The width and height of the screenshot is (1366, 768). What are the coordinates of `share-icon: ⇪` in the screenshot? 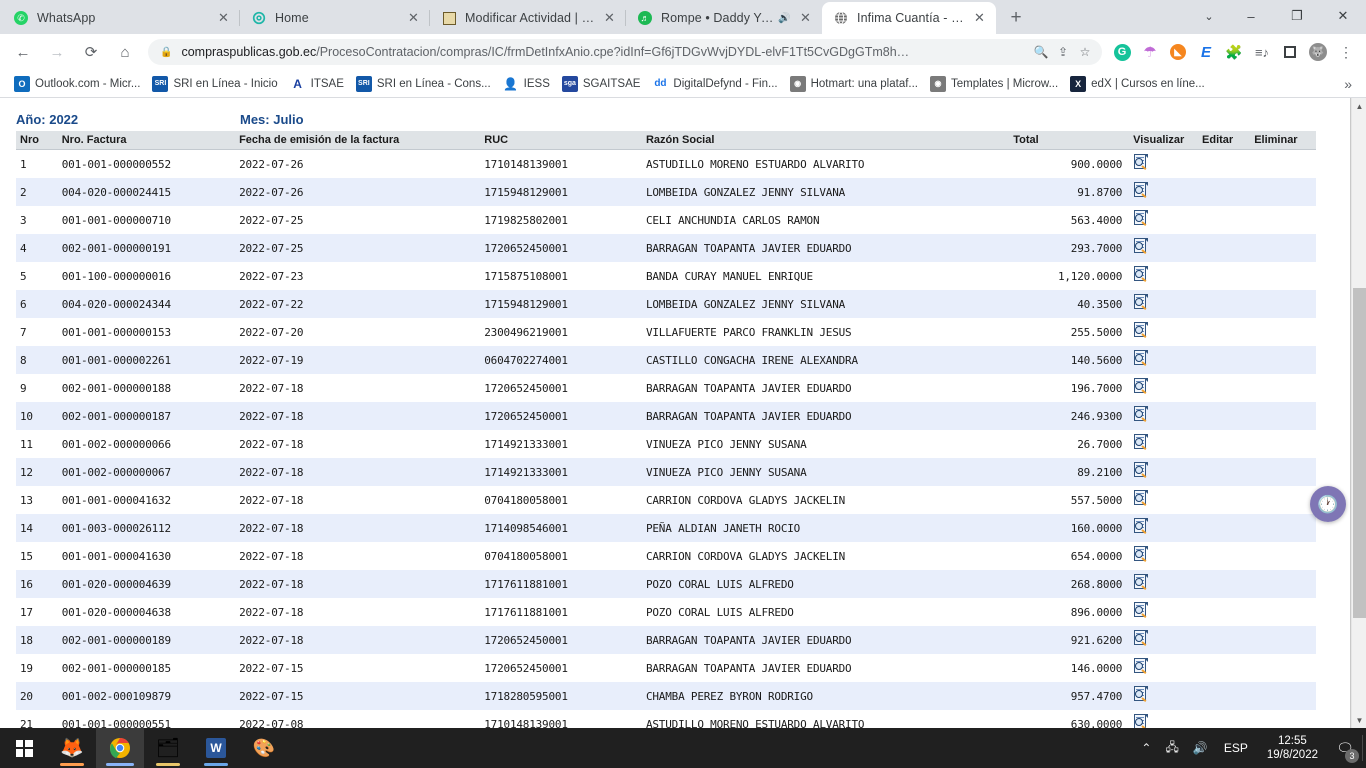 It's located at (1063, 52).